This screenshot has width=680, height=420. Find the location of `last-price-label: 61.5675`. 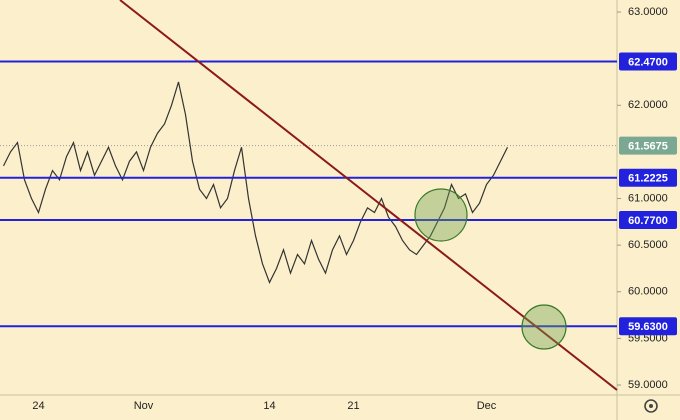

last-price-label: 61.5675 is located at coordinates (648, 147).